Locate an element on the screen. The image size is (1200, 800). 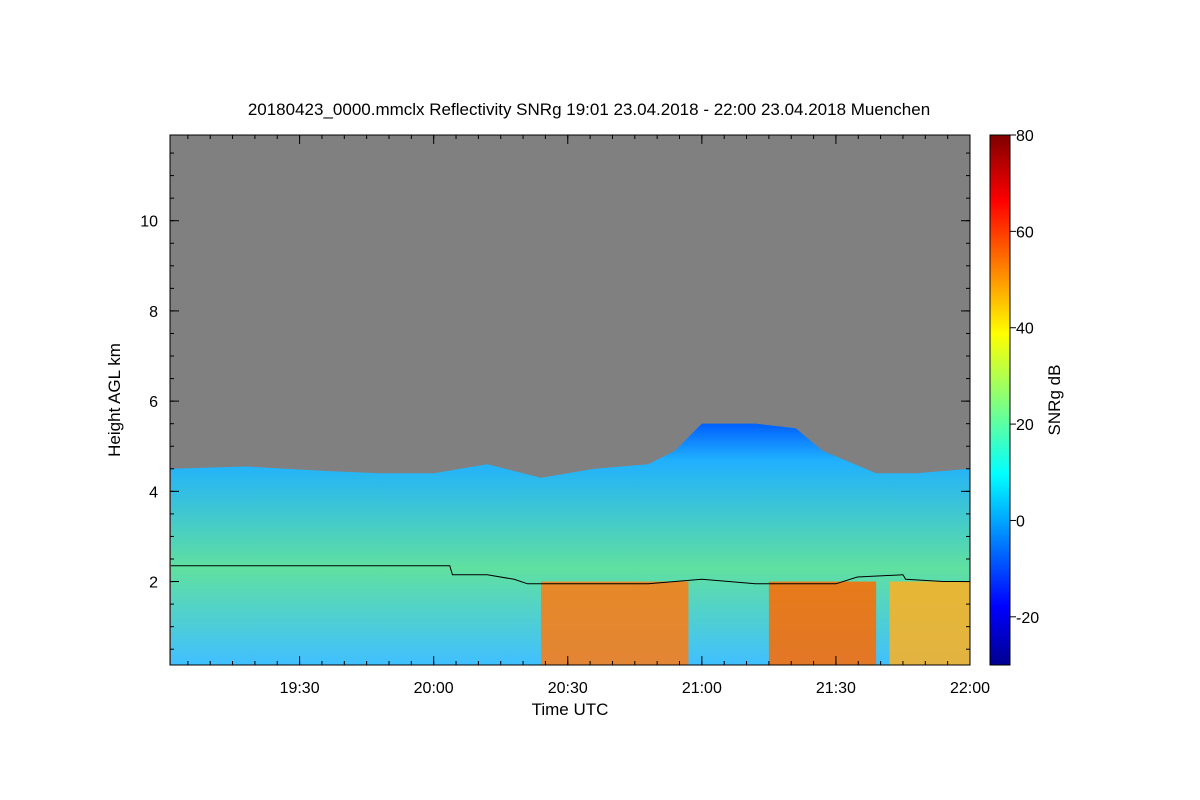
y-tick-label: 2 is located at coordinates (153, 583).